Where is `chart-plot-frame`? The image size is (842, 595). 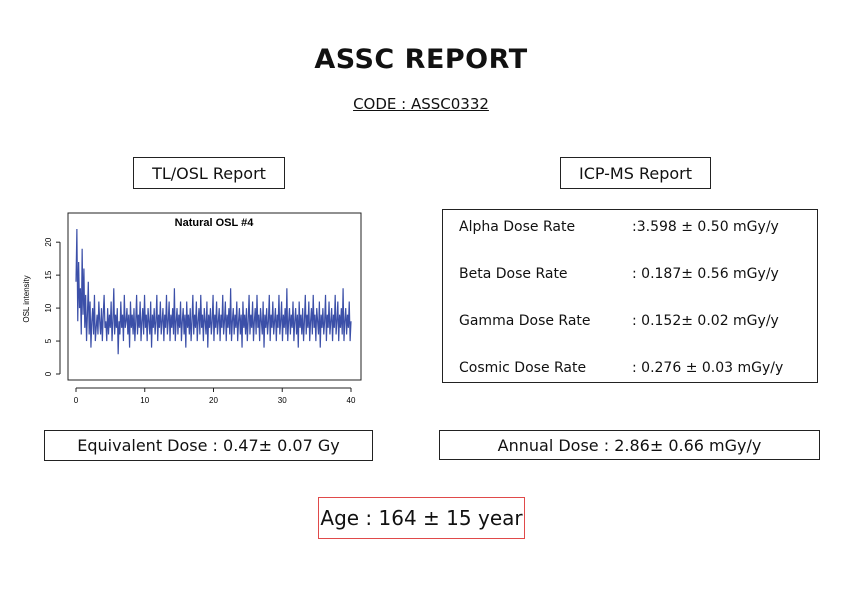 chart-plot-frame is located at coordinates (214, 296).